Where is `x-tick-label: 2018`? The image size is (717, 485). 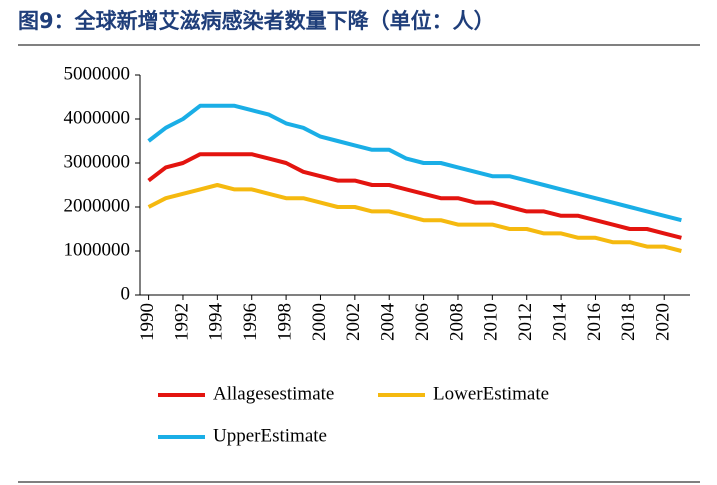 x-tick-label: 2018 is located at coordinates (628, 322).